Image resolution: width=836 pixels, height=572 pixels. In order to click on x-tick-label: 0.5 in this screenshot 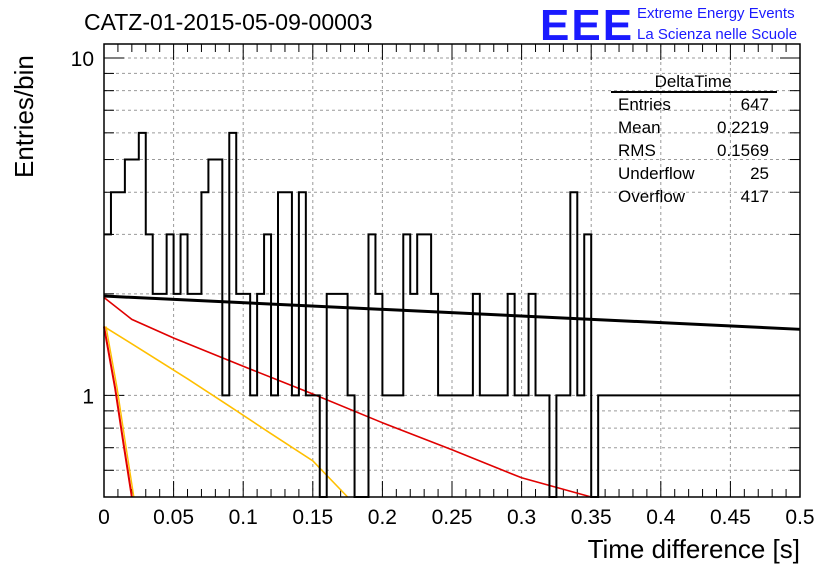, I will do `click(799, 517)`.